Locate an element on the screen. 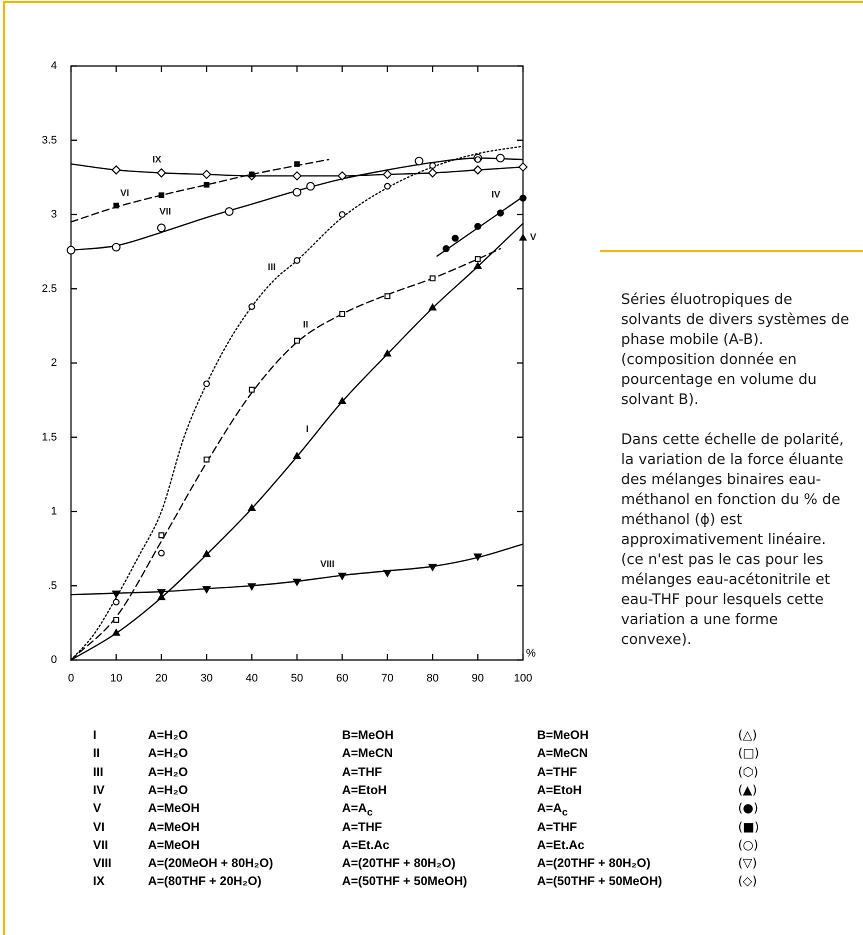 This screenshot has height=935, width=863. x-tick-label: 90 is located at coordinates (478, 678).